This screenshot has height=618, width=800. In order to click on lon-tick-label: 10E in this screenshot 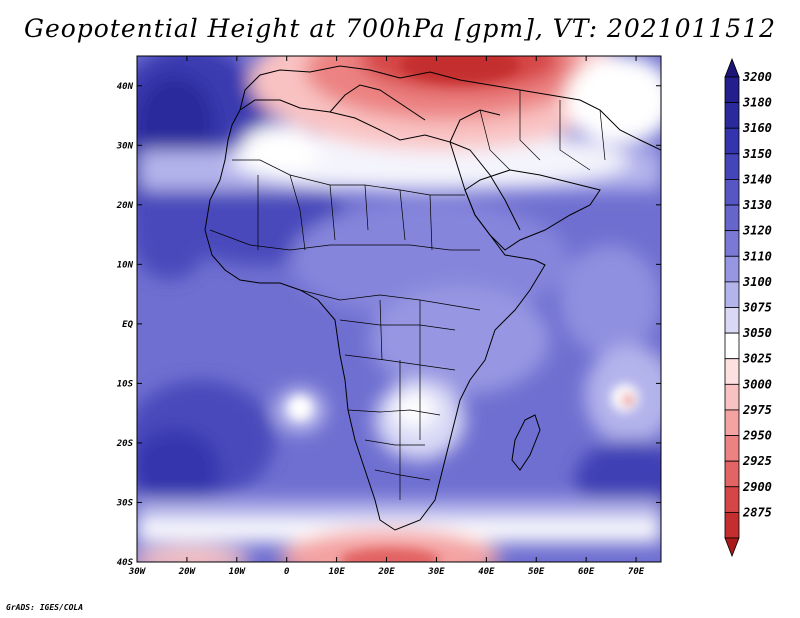, I will do `click(336, 572)`.